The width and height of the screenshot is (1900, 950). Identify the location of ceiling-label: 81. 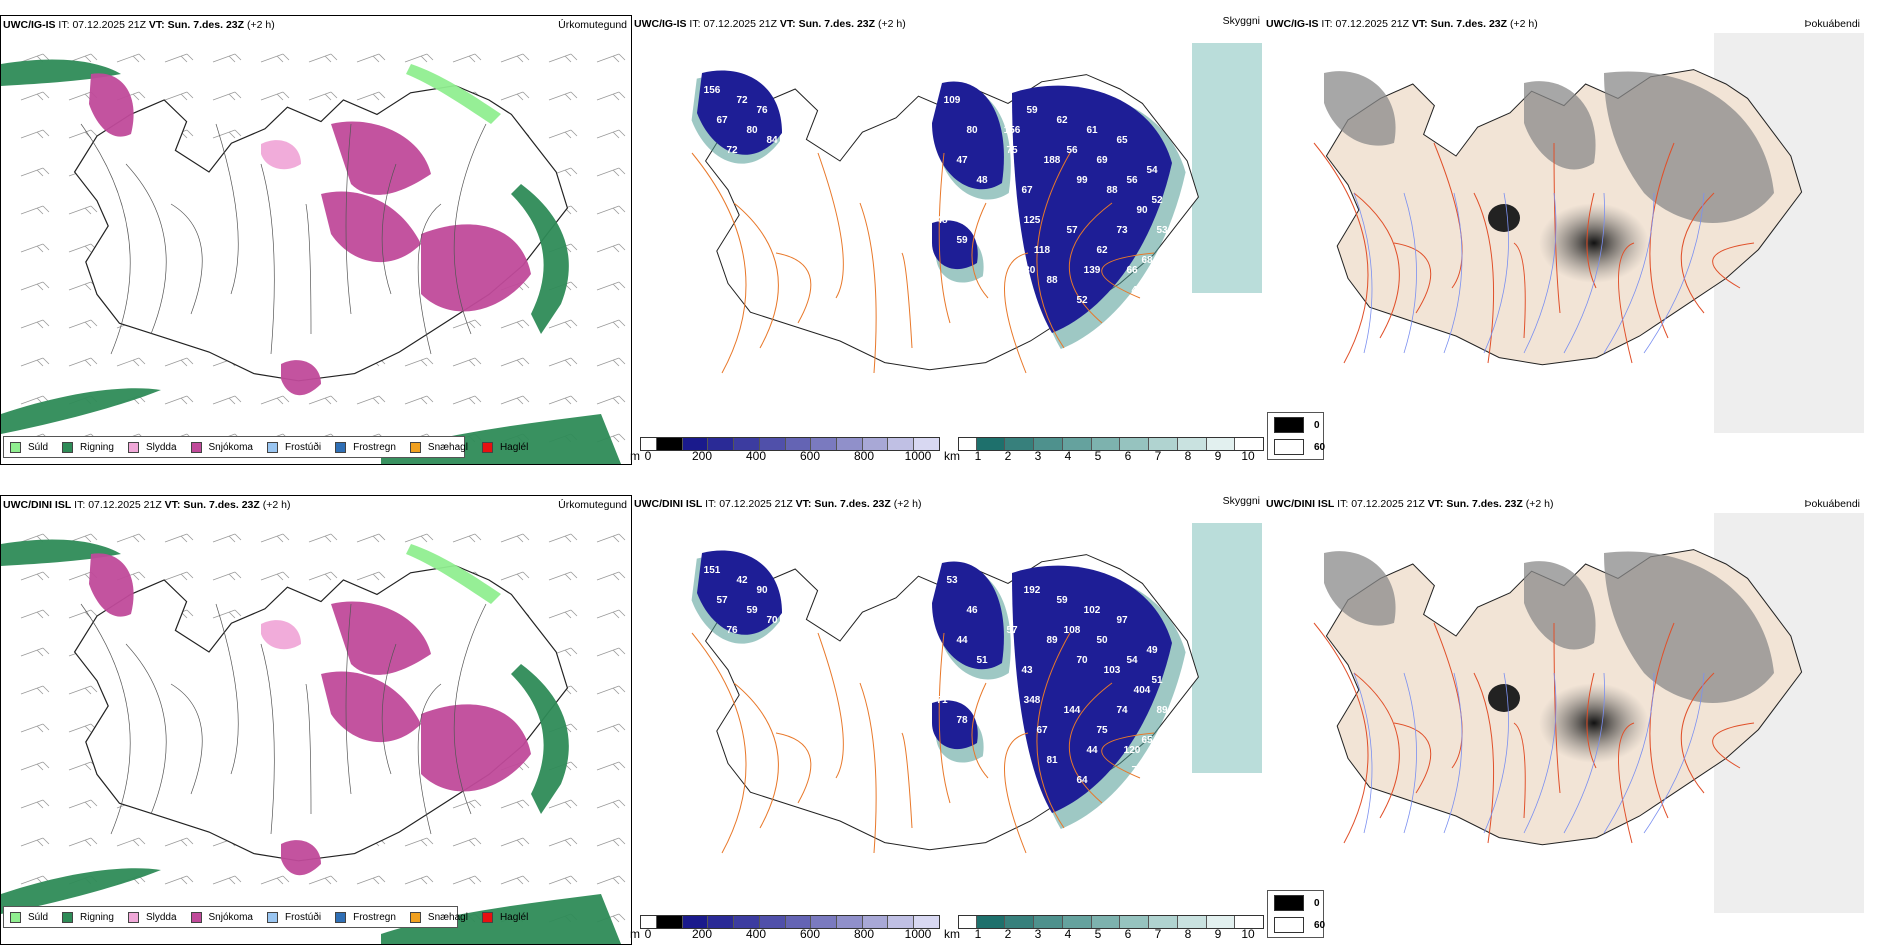
(1052, 760).